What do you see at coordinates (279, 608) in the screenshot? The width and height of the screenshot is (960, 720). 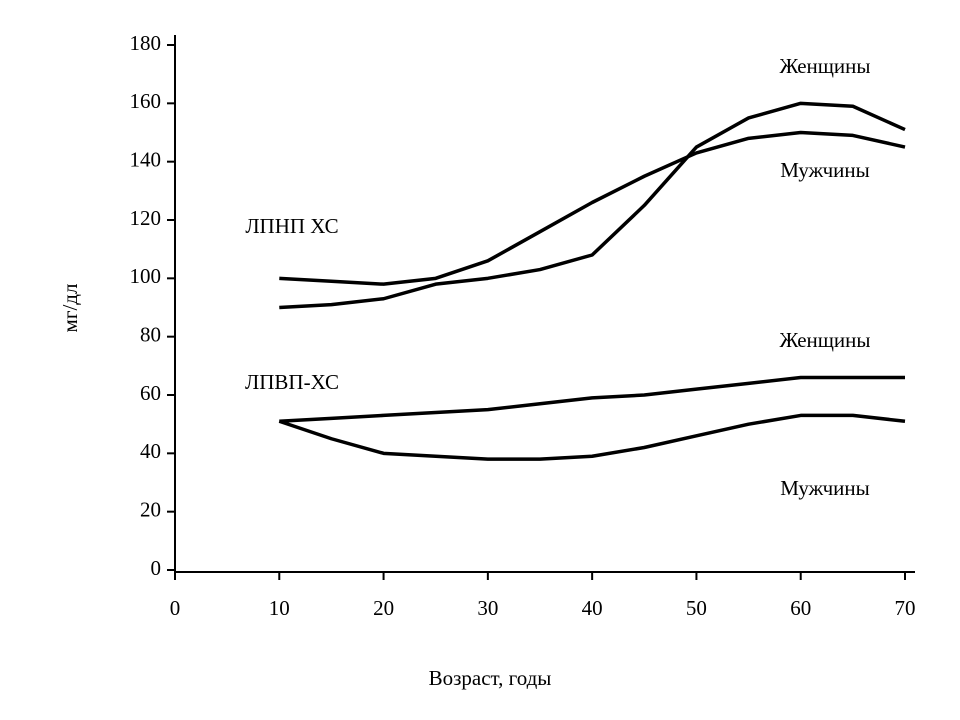 I see `x-tick-label: 10` at bounding box center [279, 608].